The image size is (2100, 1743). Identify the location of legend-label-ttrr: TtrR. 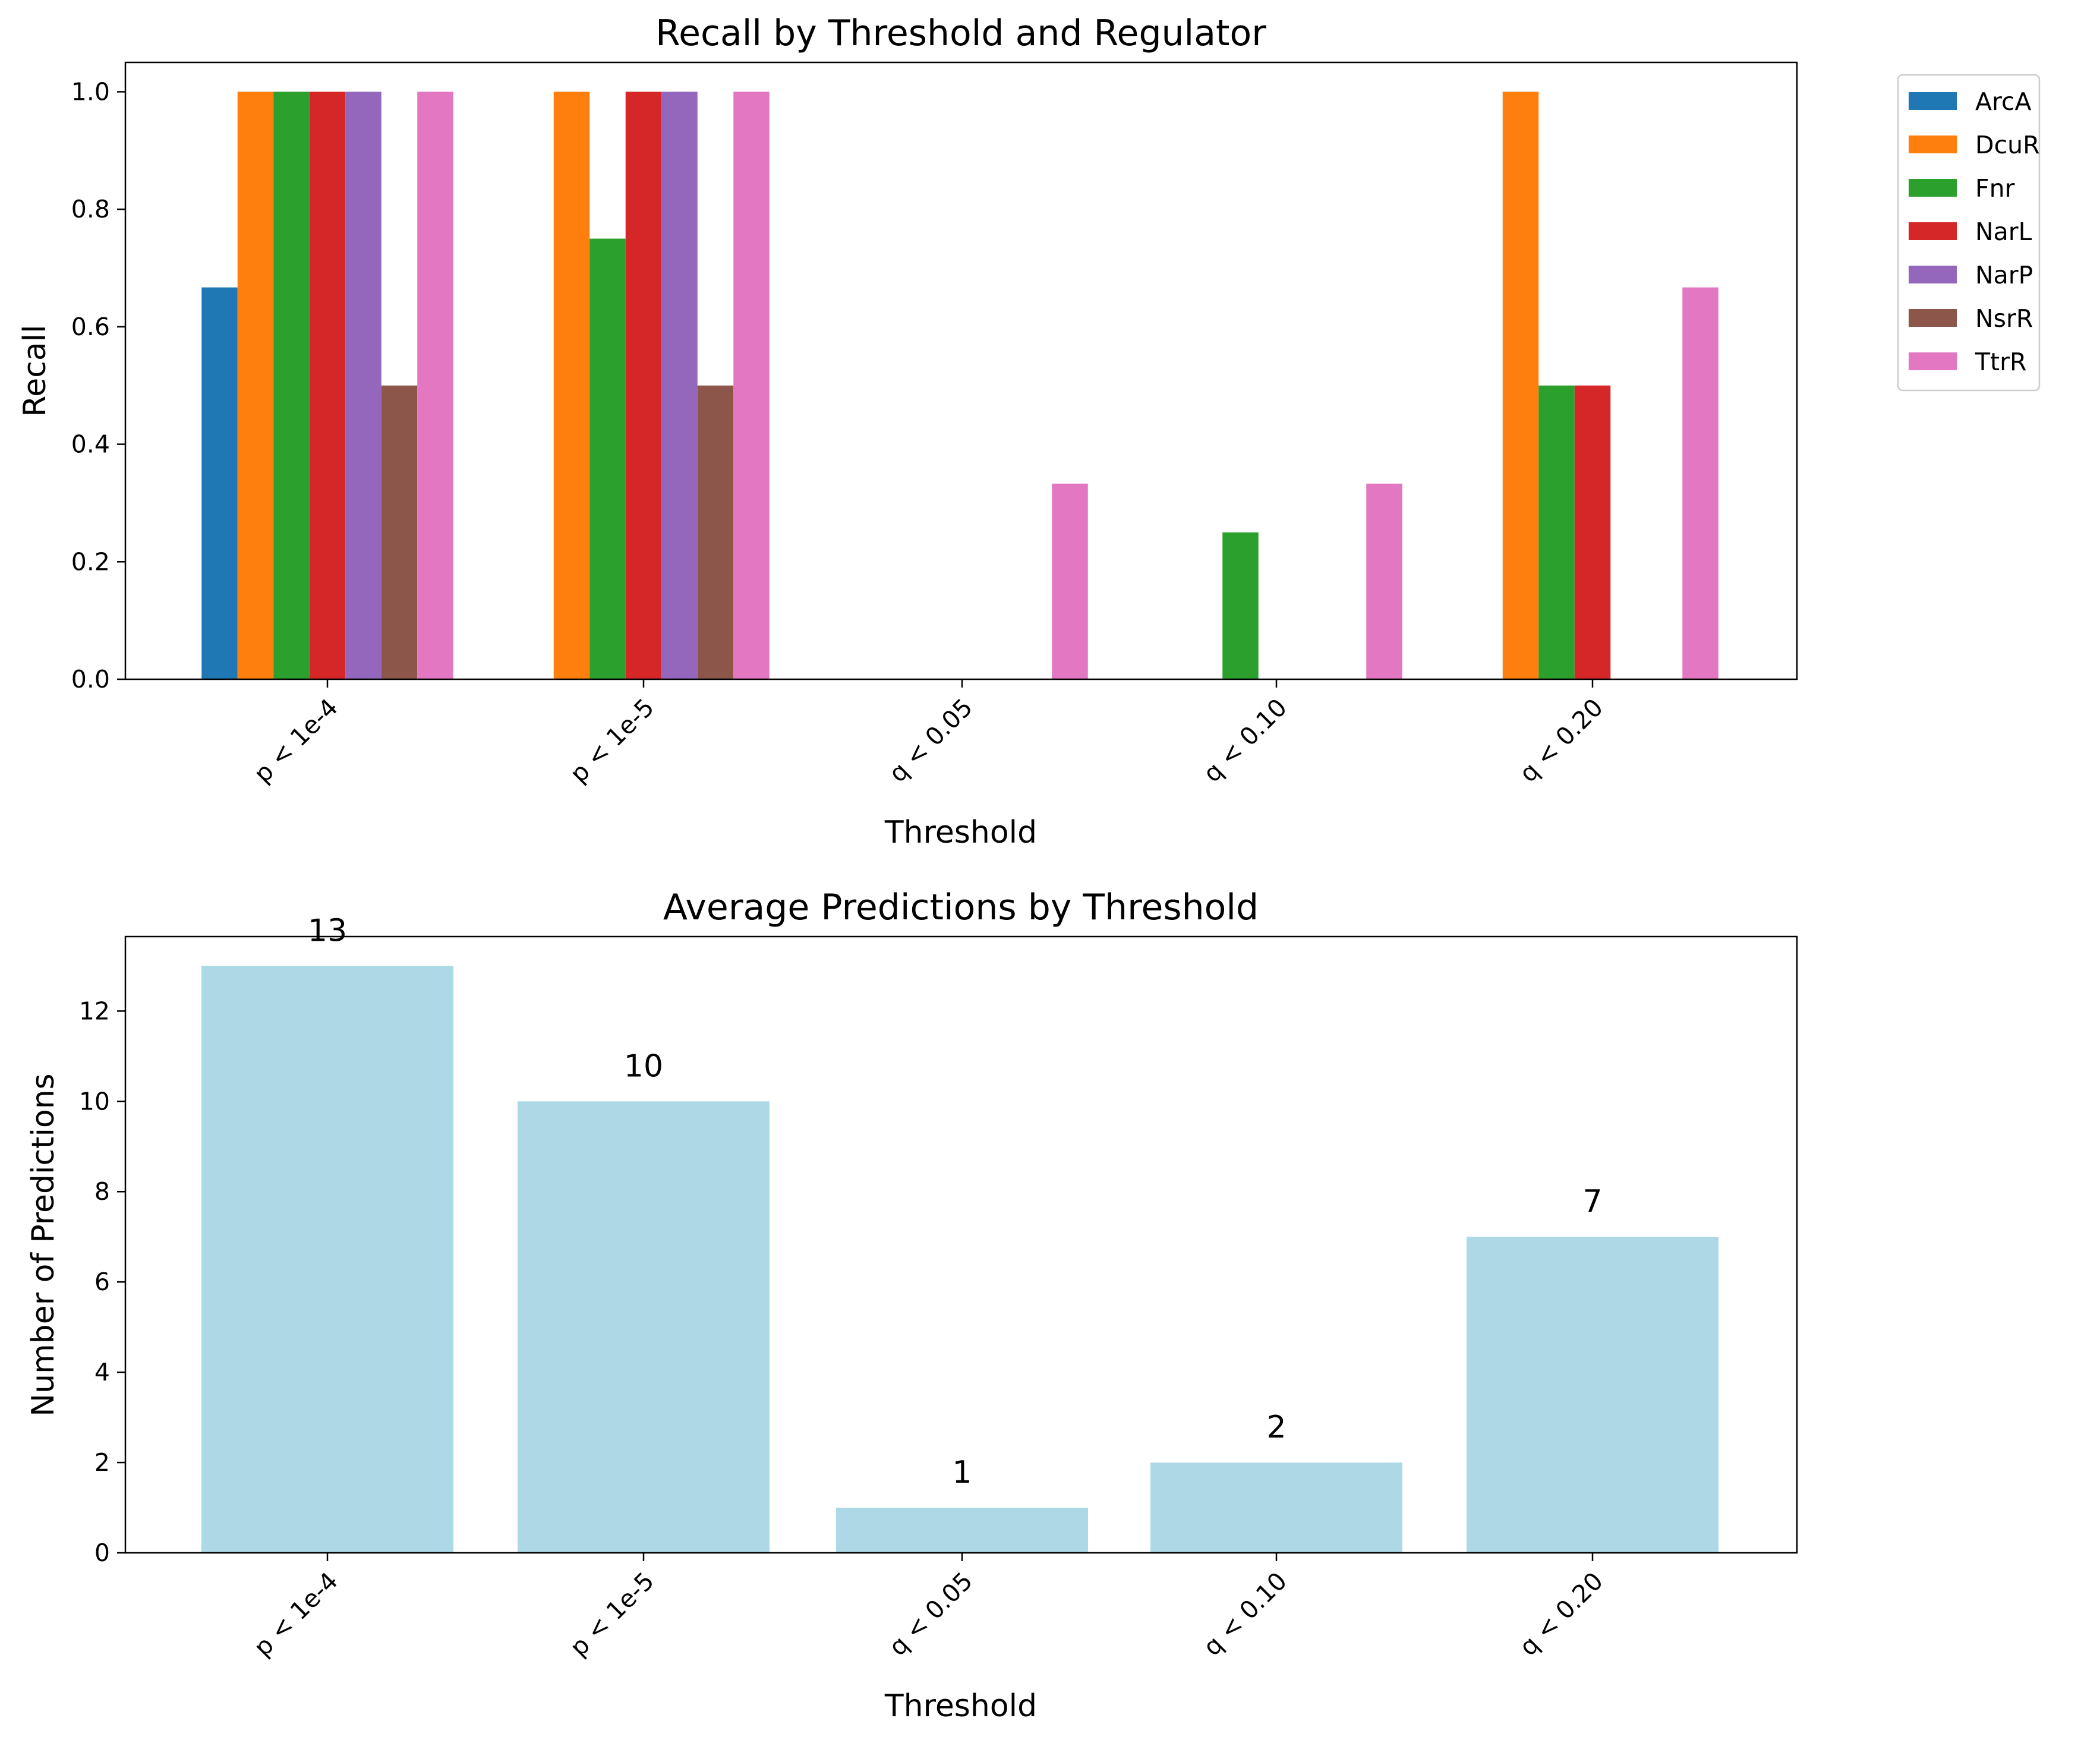
(2000, 362).